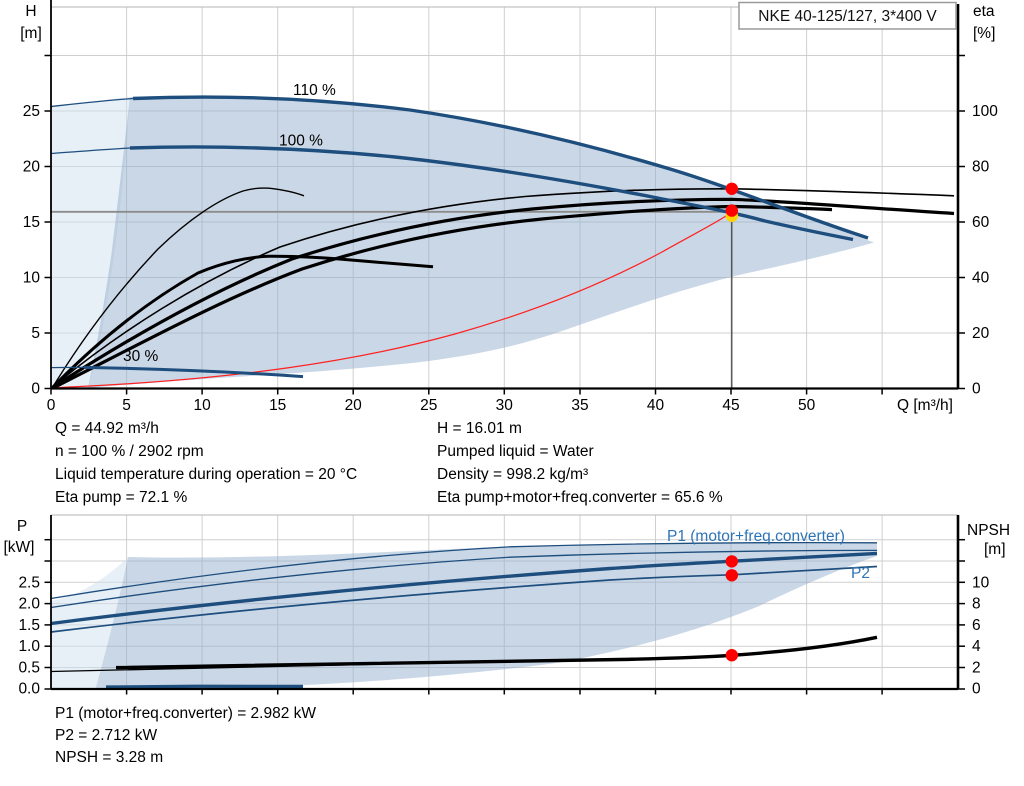  Describe the element at coordinates (807, 405) in the screenshot. I see `q-tick: 50` at that location.